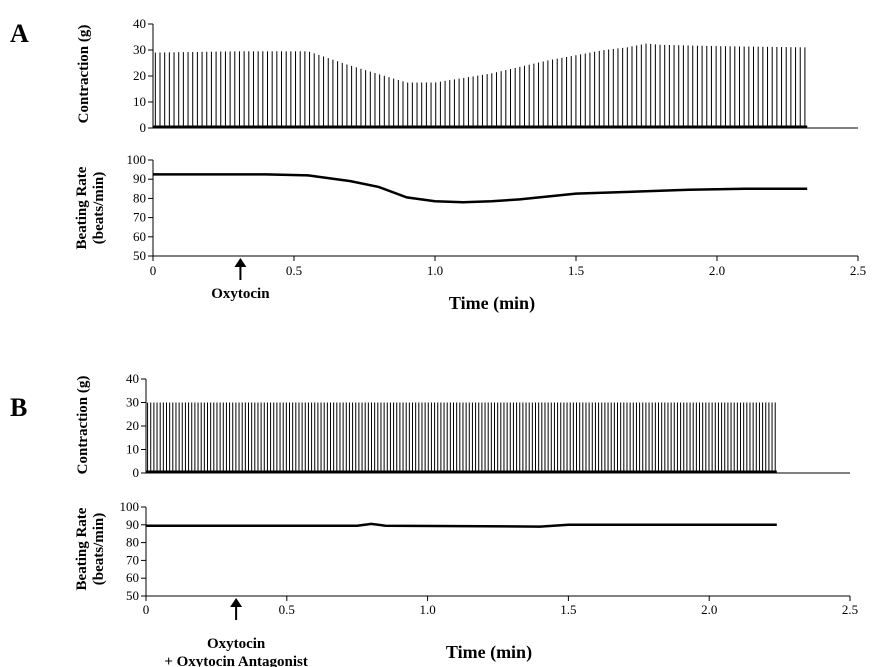  I want to click on rate-line-a, so click(480, 188).